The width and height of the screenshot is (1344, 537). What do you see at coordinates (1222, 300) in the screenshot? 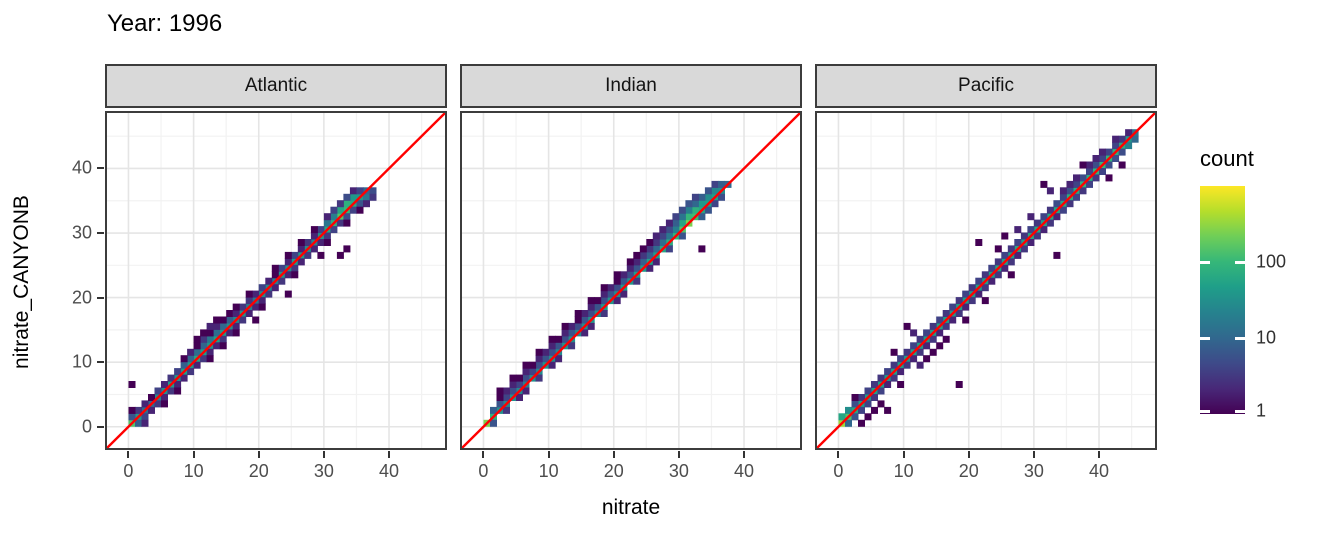
I see `legend-colorbar` at bounding box center [1222, 300].